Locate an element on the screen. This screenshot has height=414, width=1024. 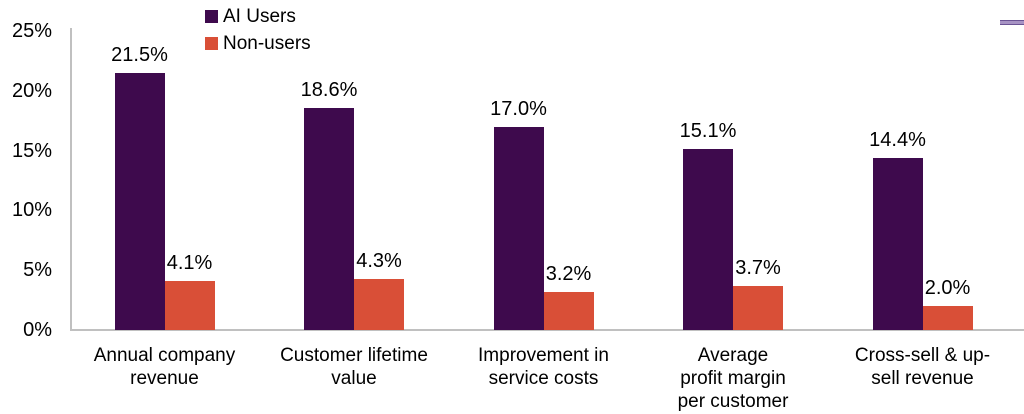
data-label: 17.0% is located at coordinates (518, 108).